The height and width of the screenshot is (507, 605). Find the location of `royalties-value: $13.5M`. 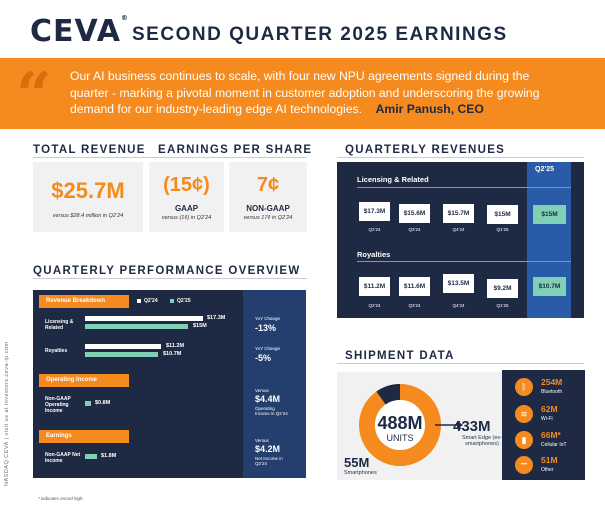

royalties-value: $13.5M is located at coordinates (458, 283).